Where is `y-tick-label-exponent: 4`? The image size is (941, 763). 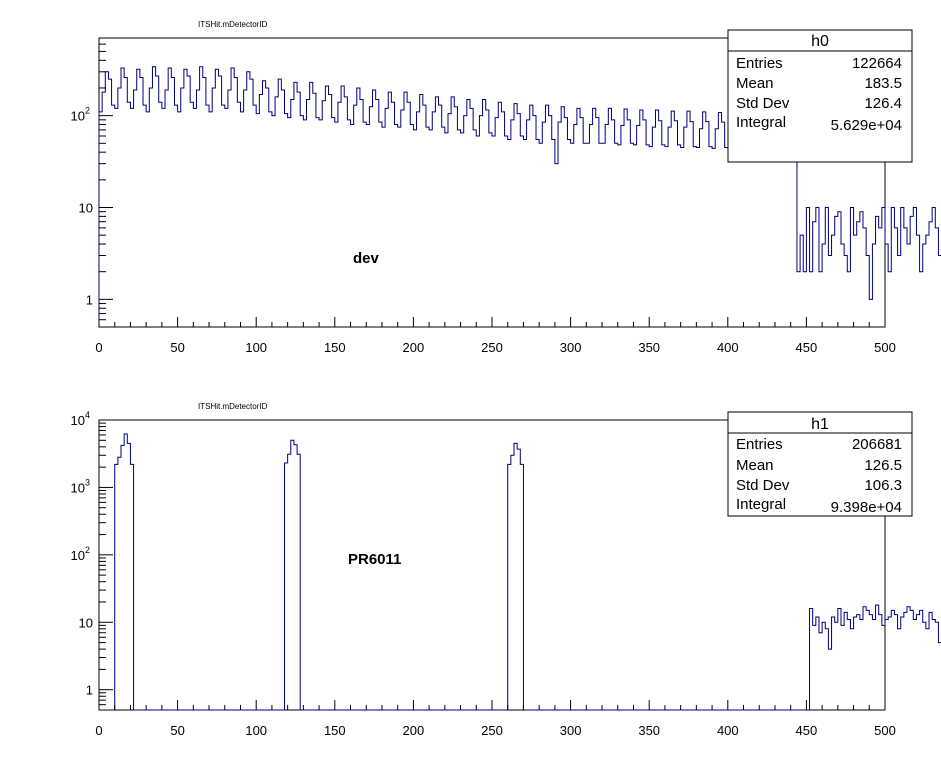 y-tick-label-exponent: 4 is located at coordinates (87, 415).